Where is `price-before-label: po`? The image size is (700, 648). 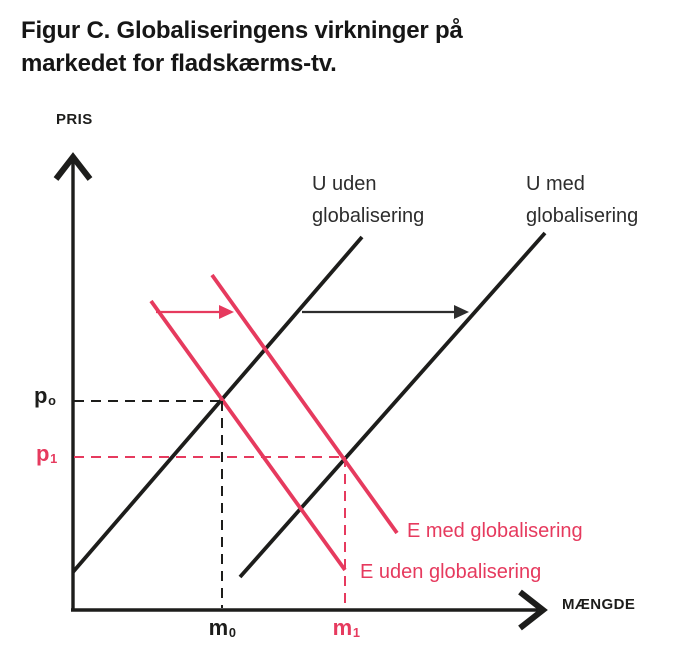 price-before-label: po is located at coordinates (45, 396).